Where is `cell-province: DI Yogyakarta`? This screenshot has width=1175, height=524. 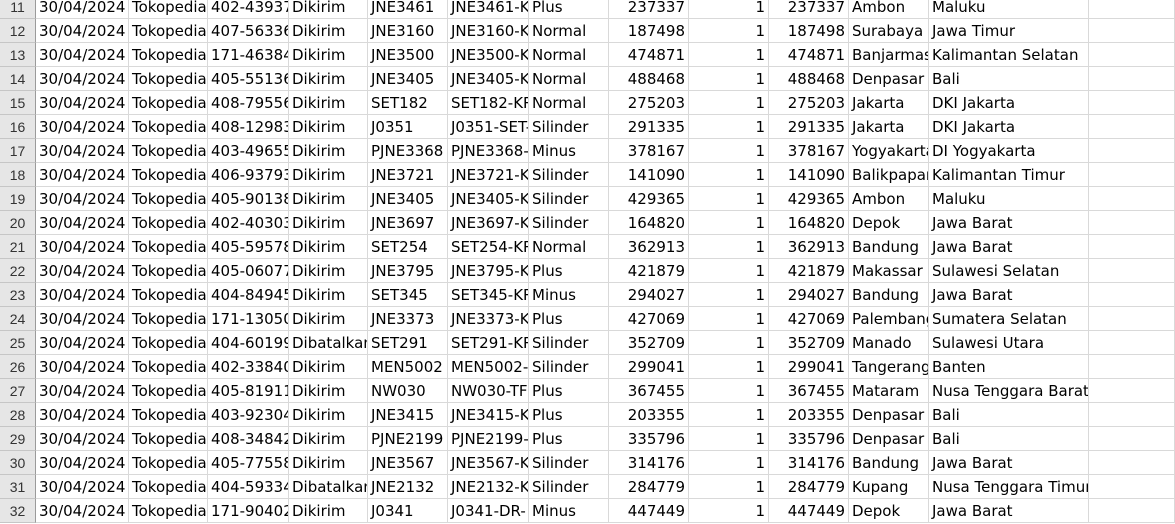
cell-province: DI Yogyakarta is located at coordinates (1009, 151).